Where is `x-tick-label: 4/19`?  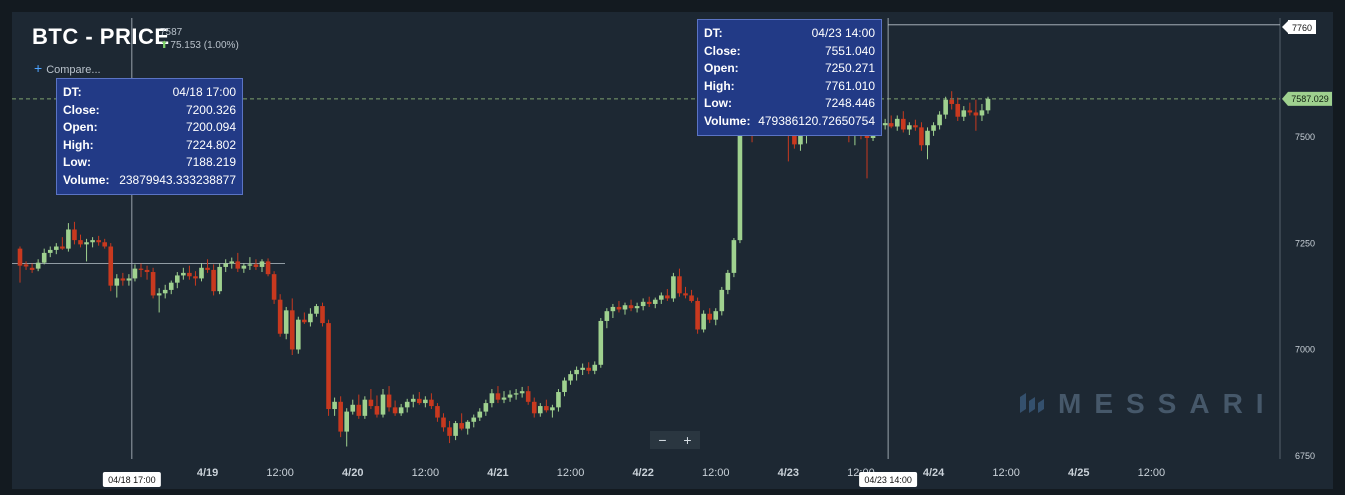 x-tick-label: 4/19 is located at coordinates (207, 473).